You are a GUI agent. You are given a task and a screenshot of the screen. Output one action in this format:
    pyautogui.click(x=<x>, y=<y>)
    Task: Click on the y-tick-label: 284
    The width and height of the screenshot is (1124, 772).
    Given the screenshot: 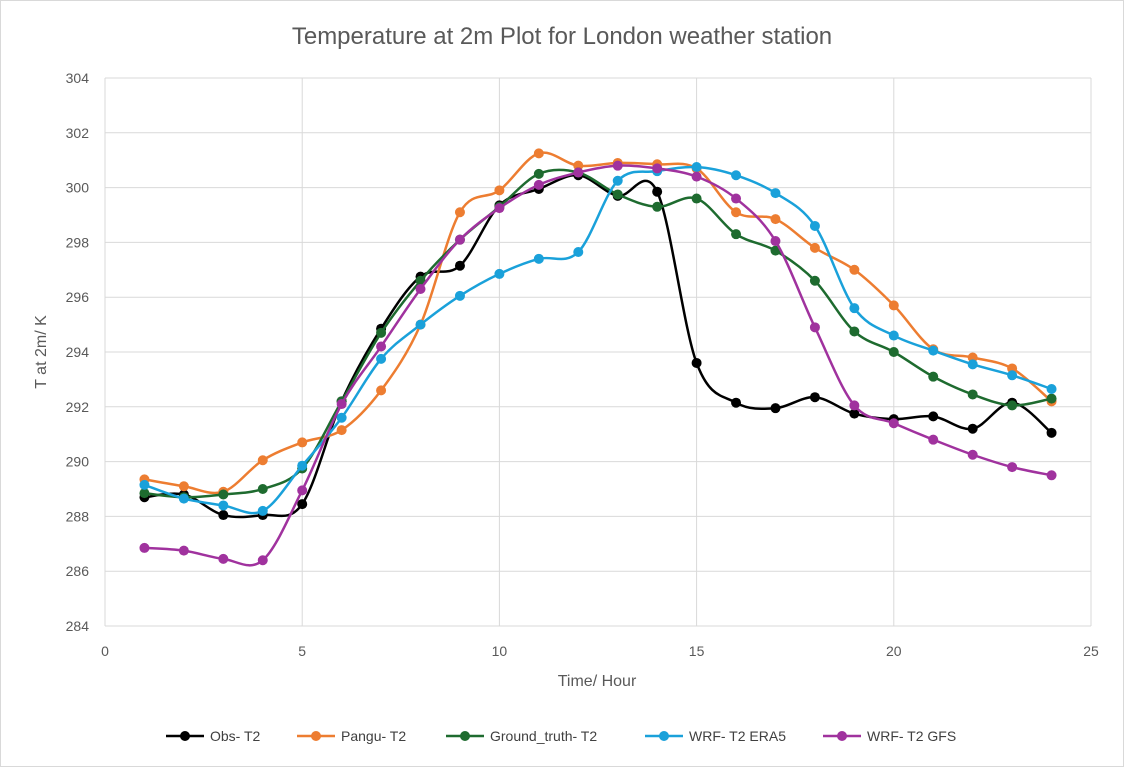 What is the action you would take?
    pyautogui.click(x=78, y=626)
    